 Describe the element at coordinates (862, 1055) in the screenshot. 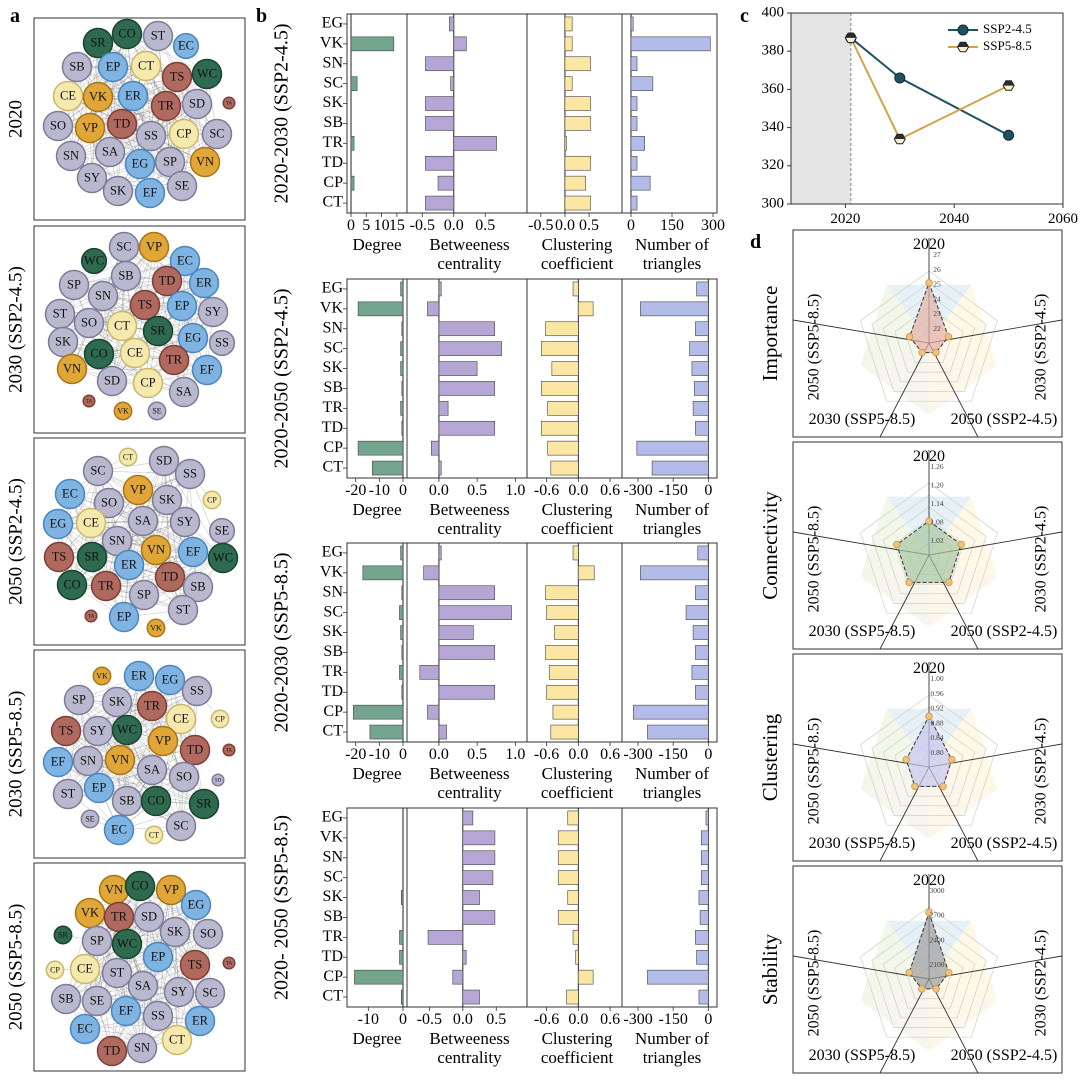

I see `radar-axis-label: 2030 (SSP5-8.5)` at that location.